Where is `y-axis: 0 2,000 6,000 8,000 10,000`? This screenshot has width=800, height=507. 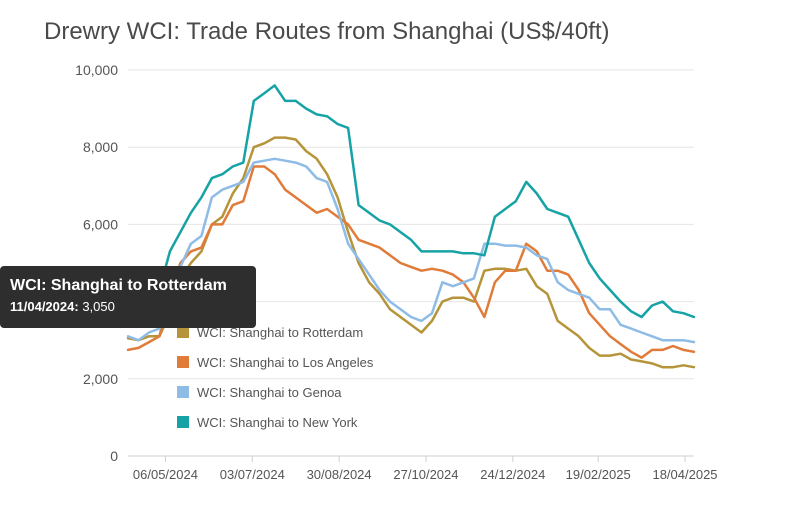 y-axis: 0 2,000 6,000 8,000 10,000 is located at coordinates (96, 263).